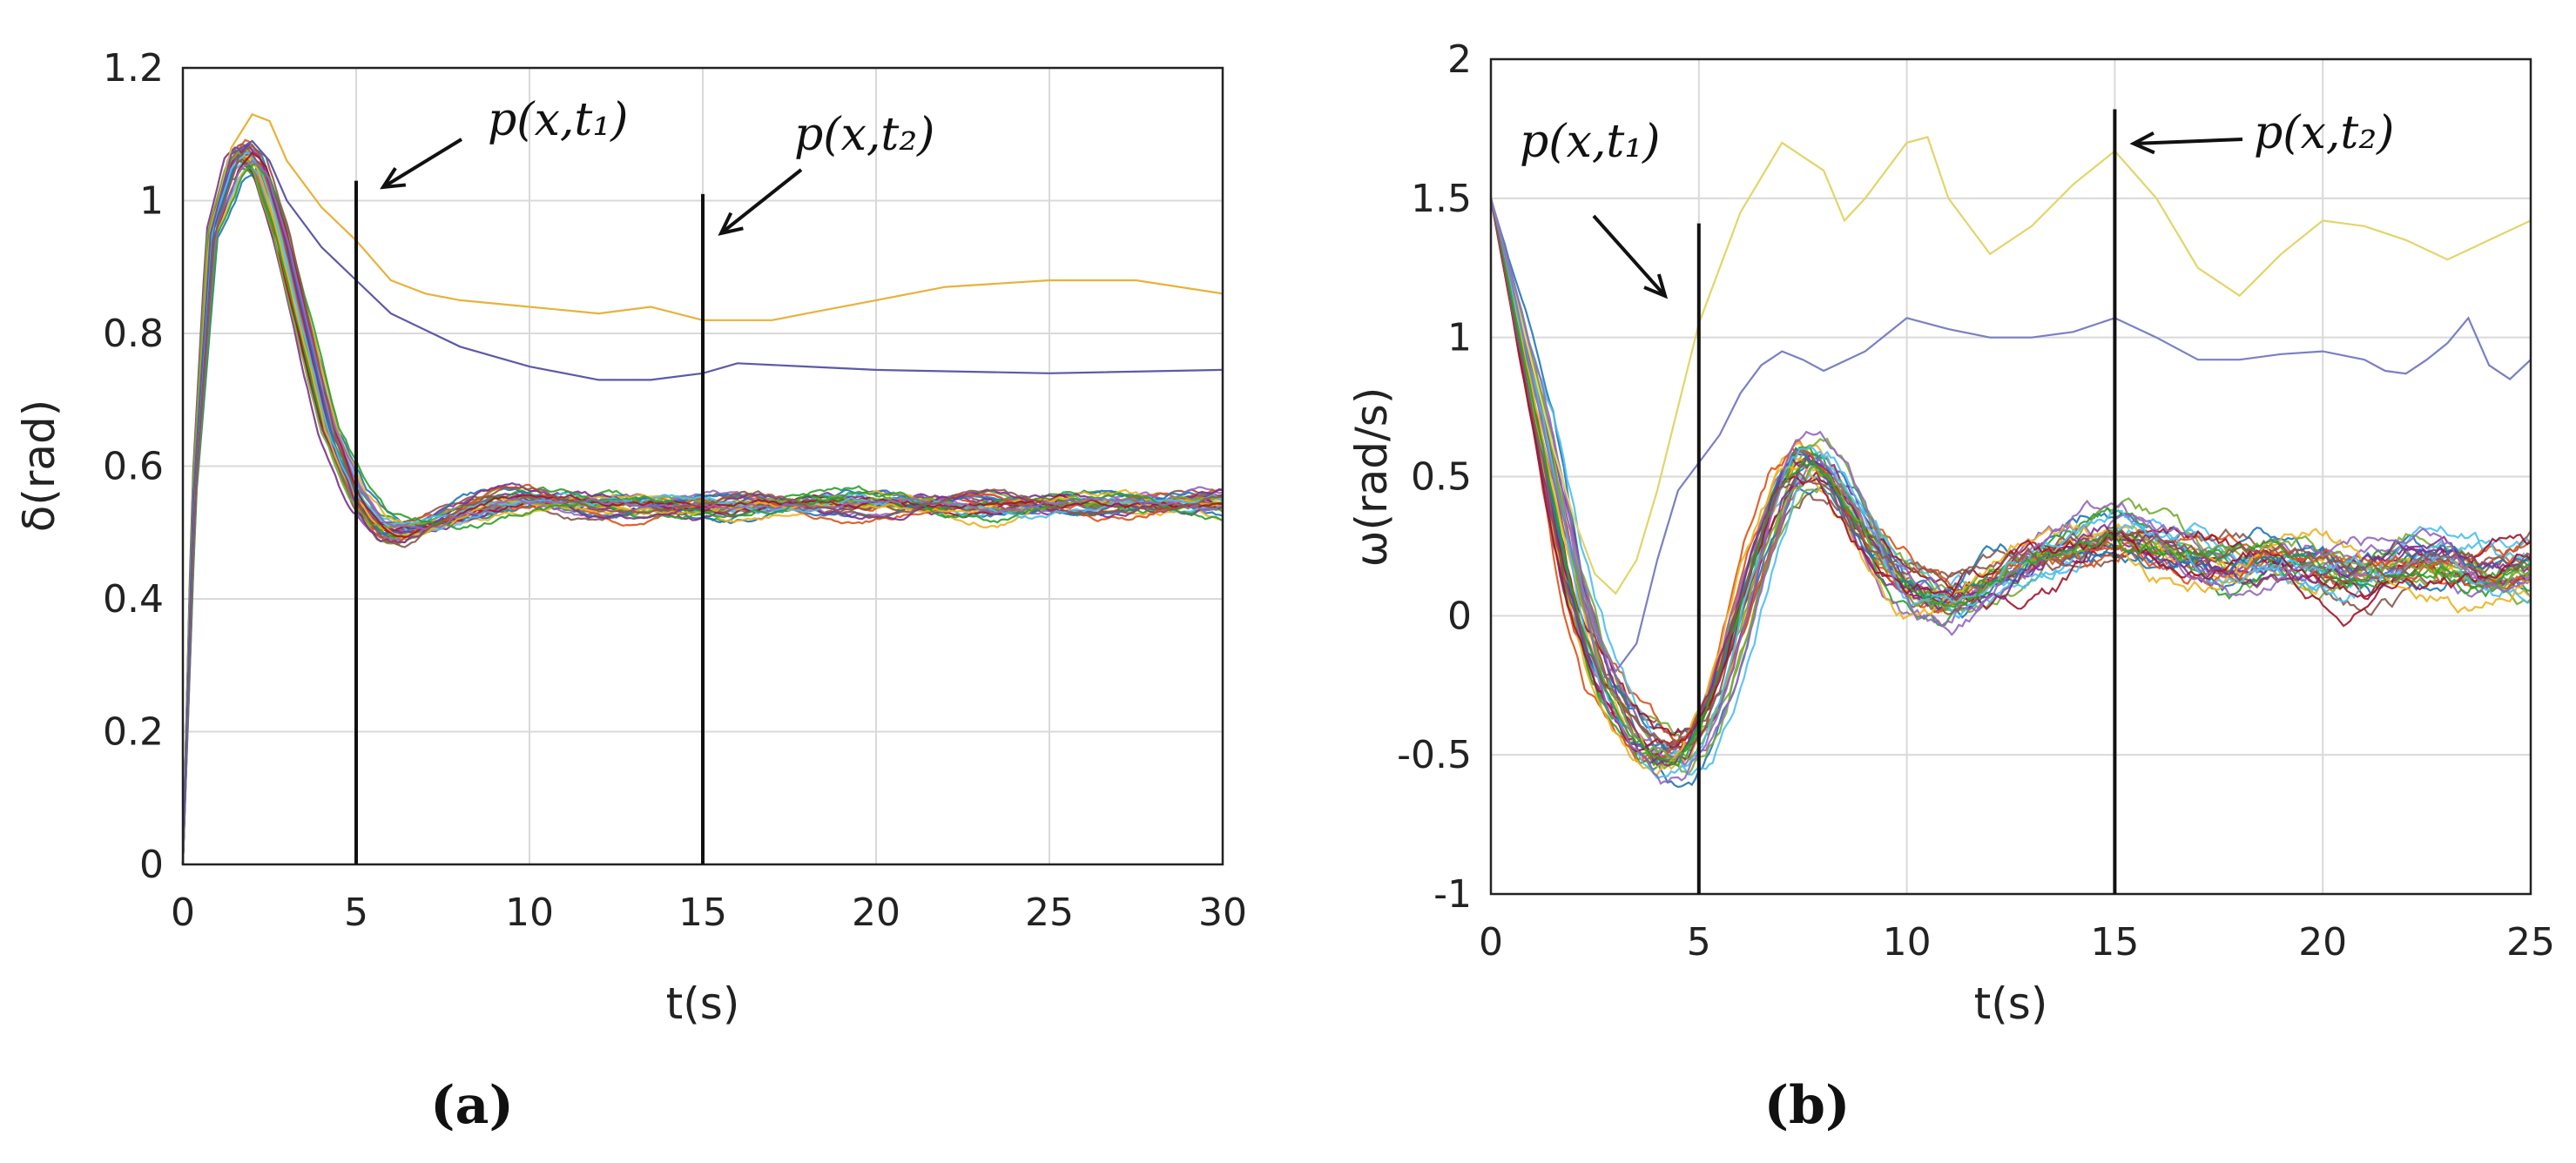 The image size is (2576, 1163). I want to click on y-tick-label: -0.5, so click(1435, 755).